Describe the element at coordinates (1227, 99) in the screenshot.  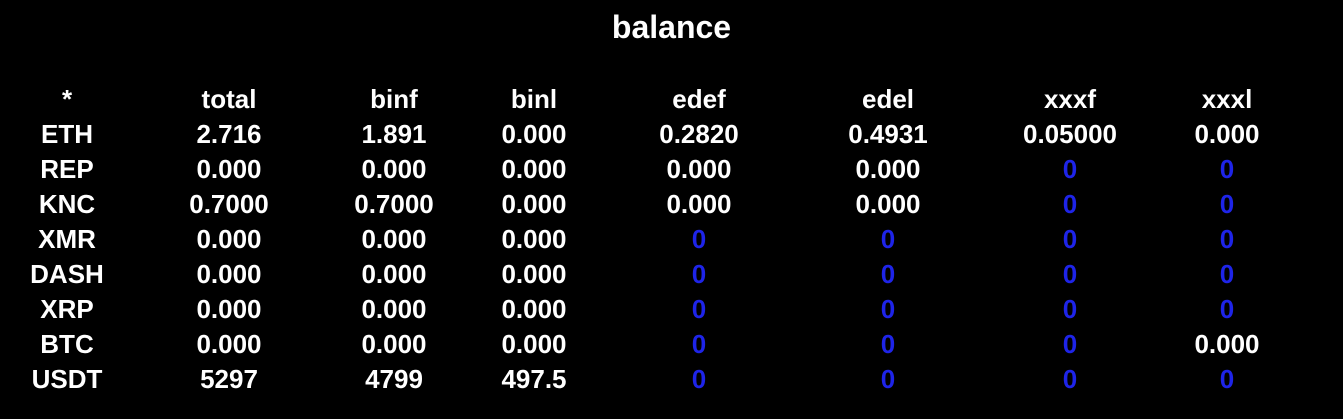
I see `column-header: xxxl` at that location.